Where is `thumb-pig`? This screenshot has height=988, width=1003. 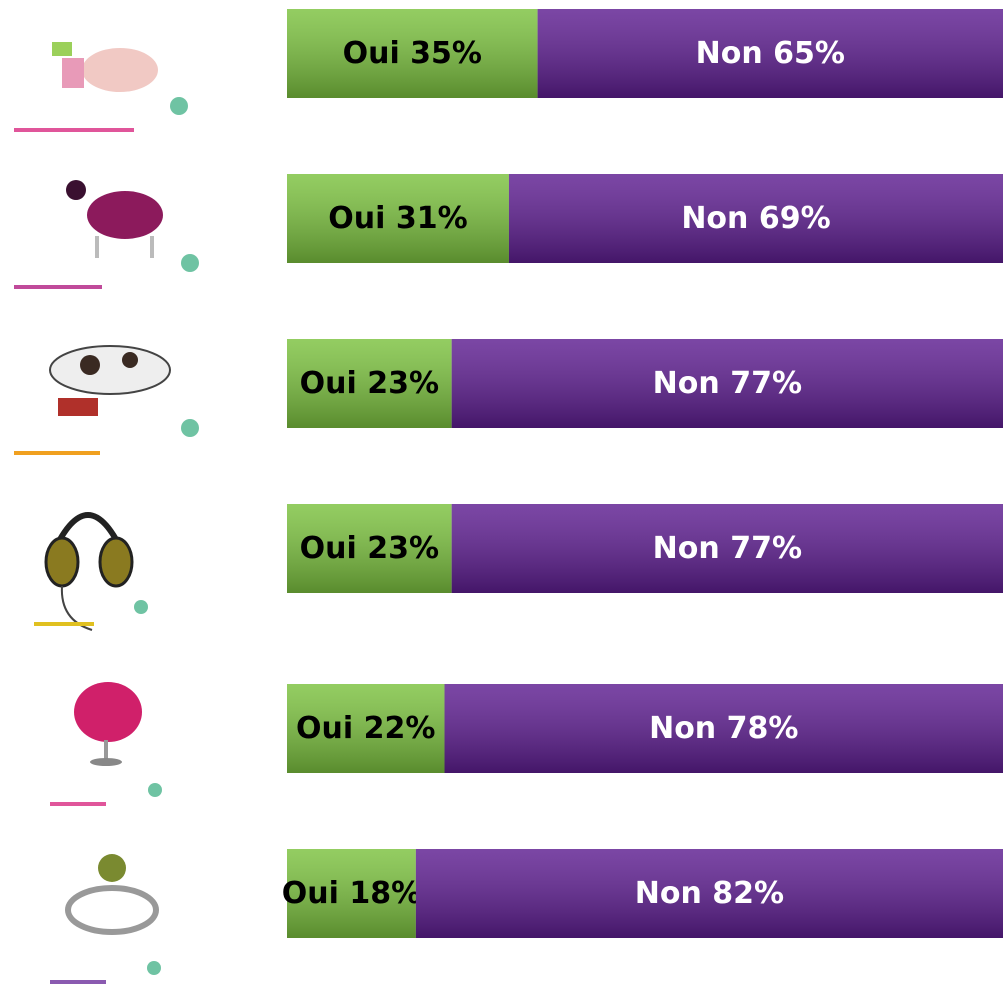 thumb-pig is located at coordinates (101, 87).